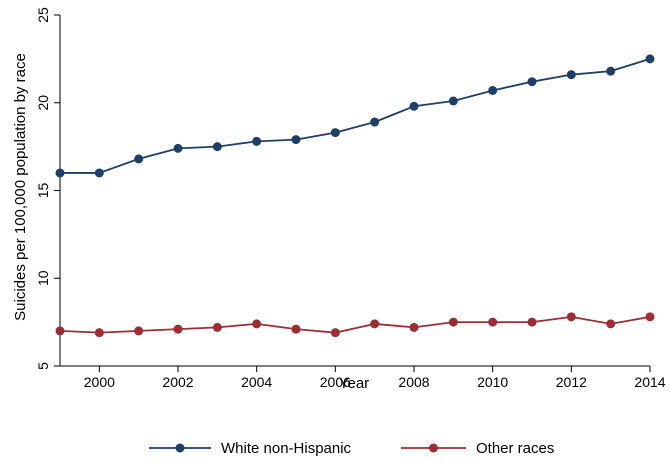  What do you see at coordinates (43, 191) in the screenshot?
I see `y-tick-label: 15` at bounding box center [43, 191].